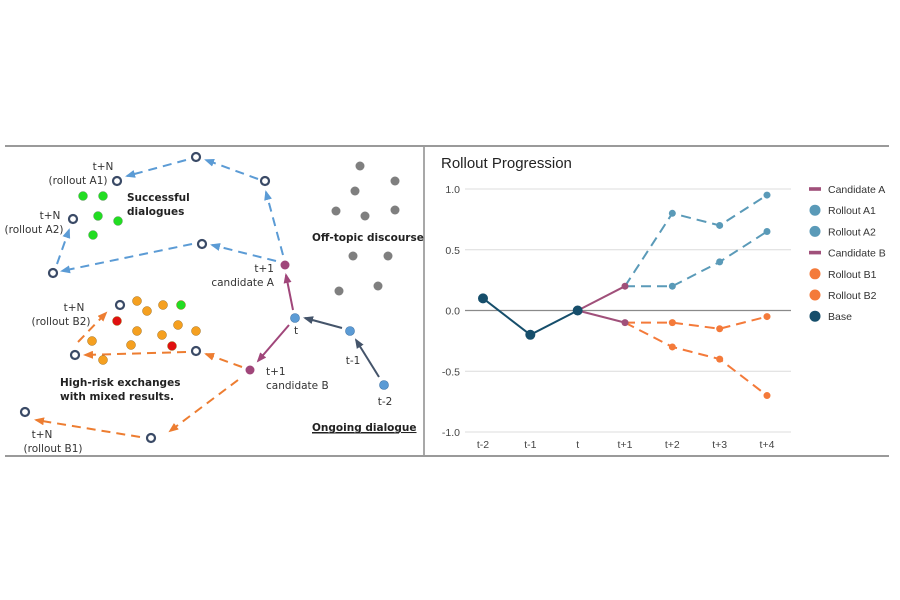  Describe the element at coordinates (367, 358) in the screenshot. I see `arrow-t2-to-t1` at that location.